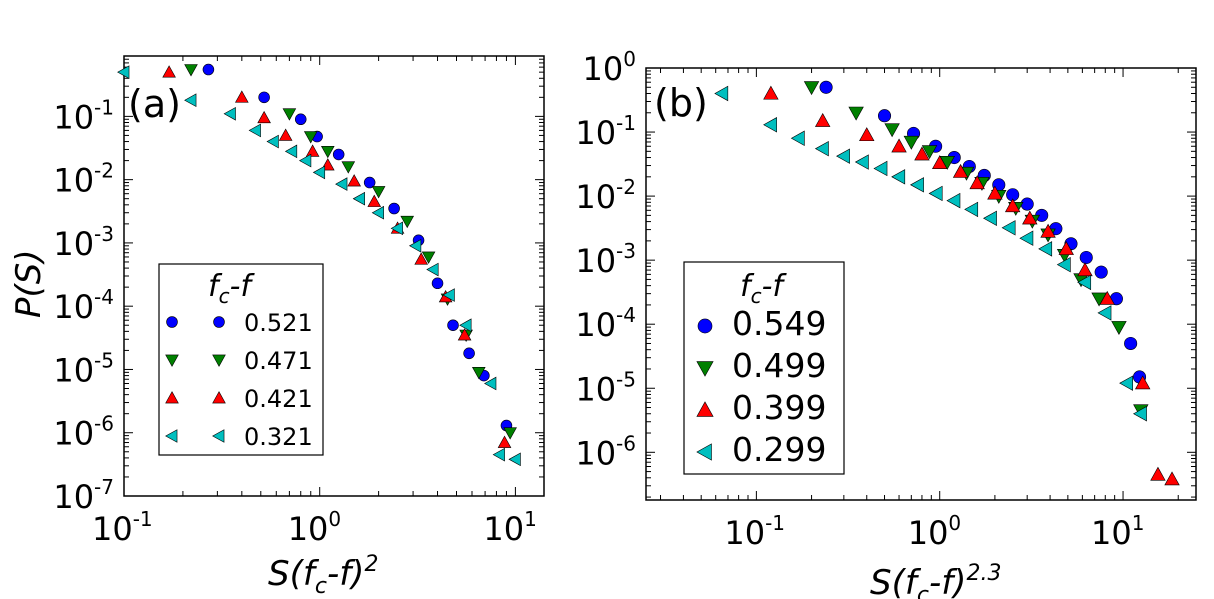 This screenshot has height=599, width=1214. What do you see at coordinates (154, 104) in the screenshot?
I see `panel-a-label: (a)` at bounding box center [154, 104].